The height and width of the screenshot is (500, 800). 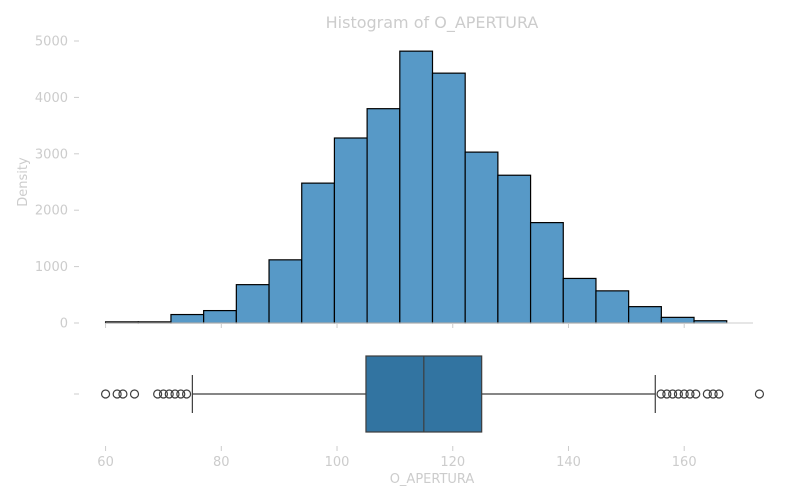 I want to click on y-axis-label: Density, so click(x=23, y=182).